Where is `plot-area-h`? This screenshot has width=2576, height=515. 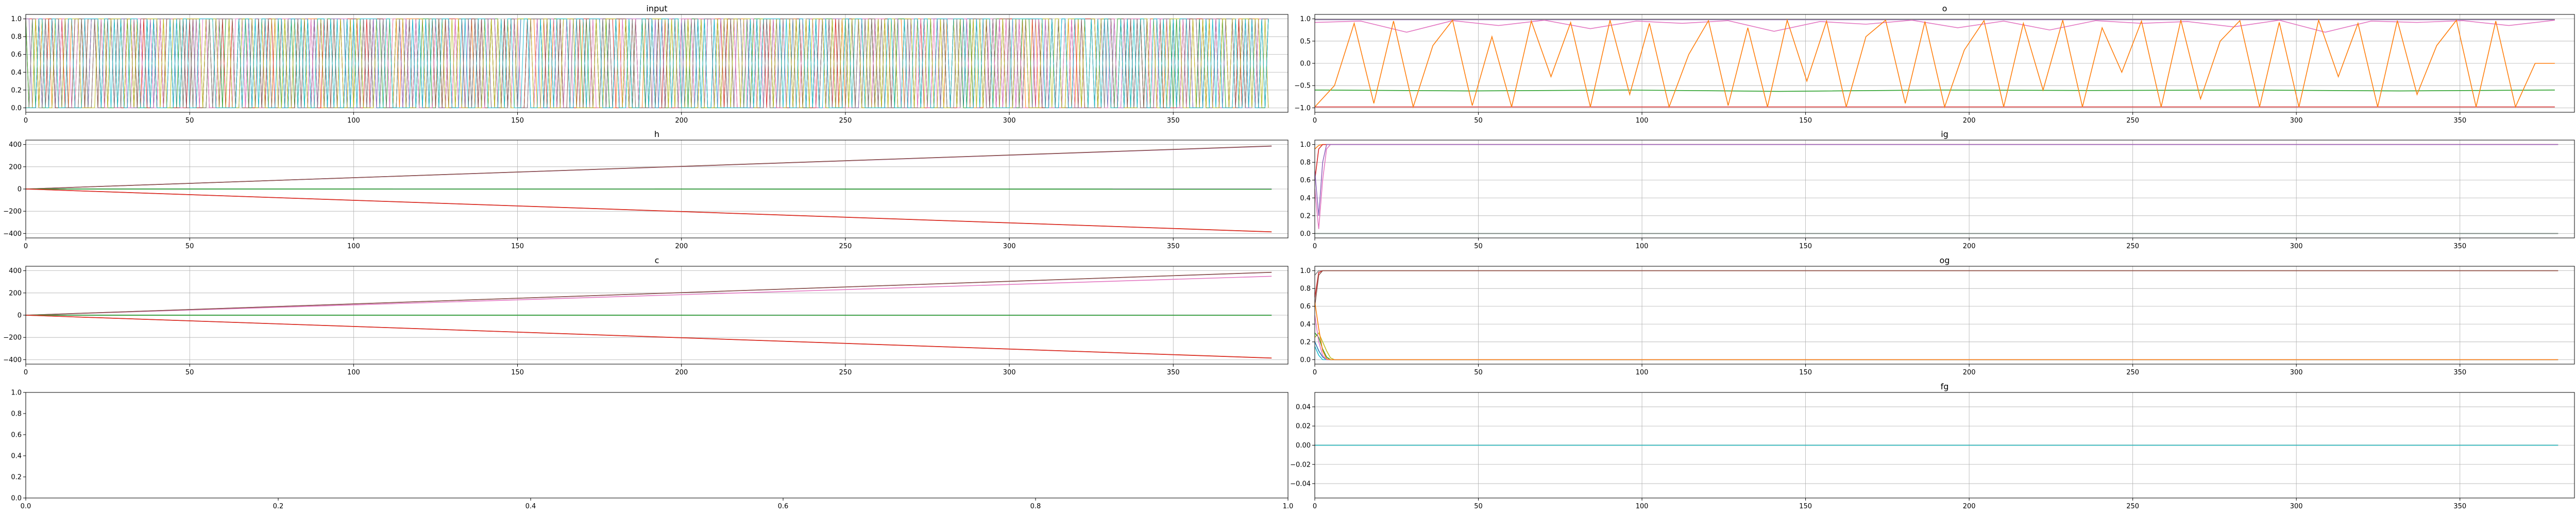
plot-area-h is located at coordinates (649, 189).